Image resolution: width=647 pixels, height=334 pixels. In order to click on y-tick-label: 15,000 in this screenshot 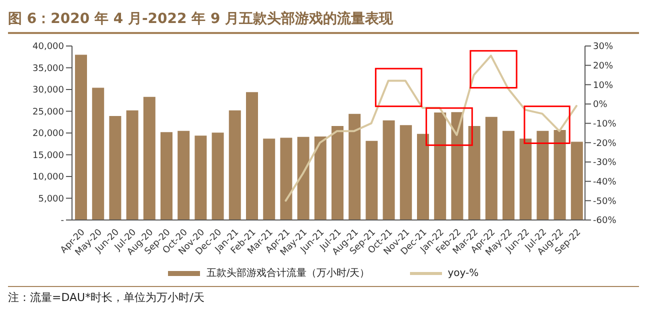, I will do `click(48, 155)`.